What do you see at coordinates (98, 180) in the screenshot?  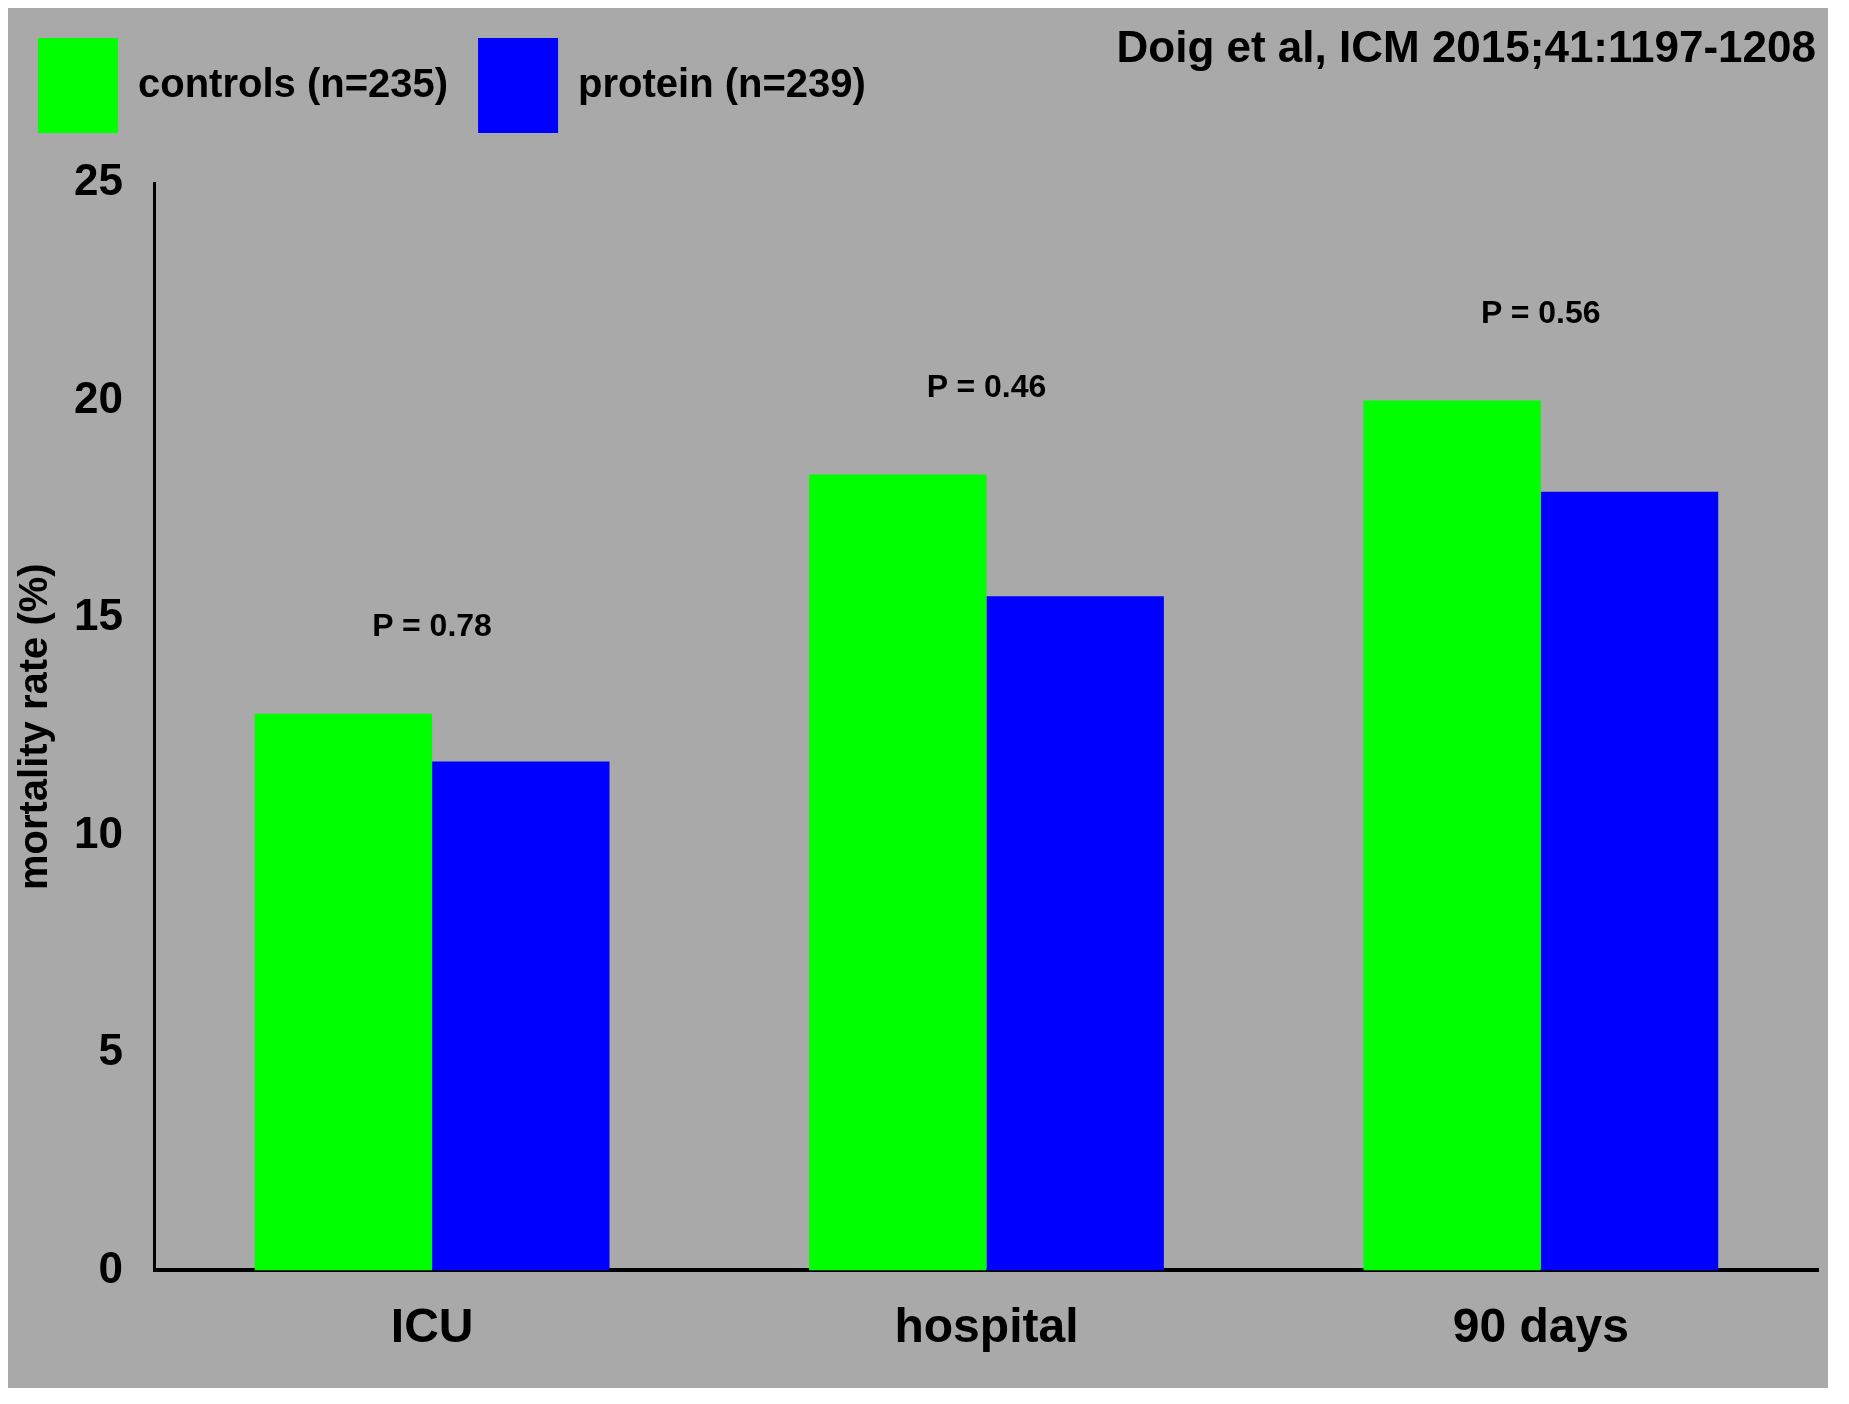 I see `y-tick-label: 25` at bounding box center [98, 180].